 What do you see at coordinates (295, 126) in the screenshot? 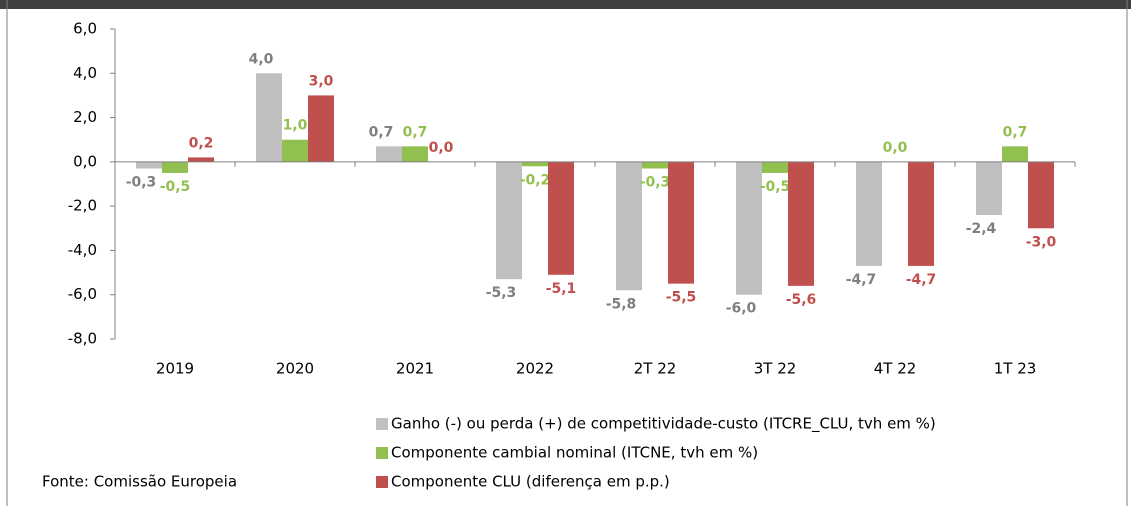
I see `value-label: 1,0` at bounding box center [295, 126].